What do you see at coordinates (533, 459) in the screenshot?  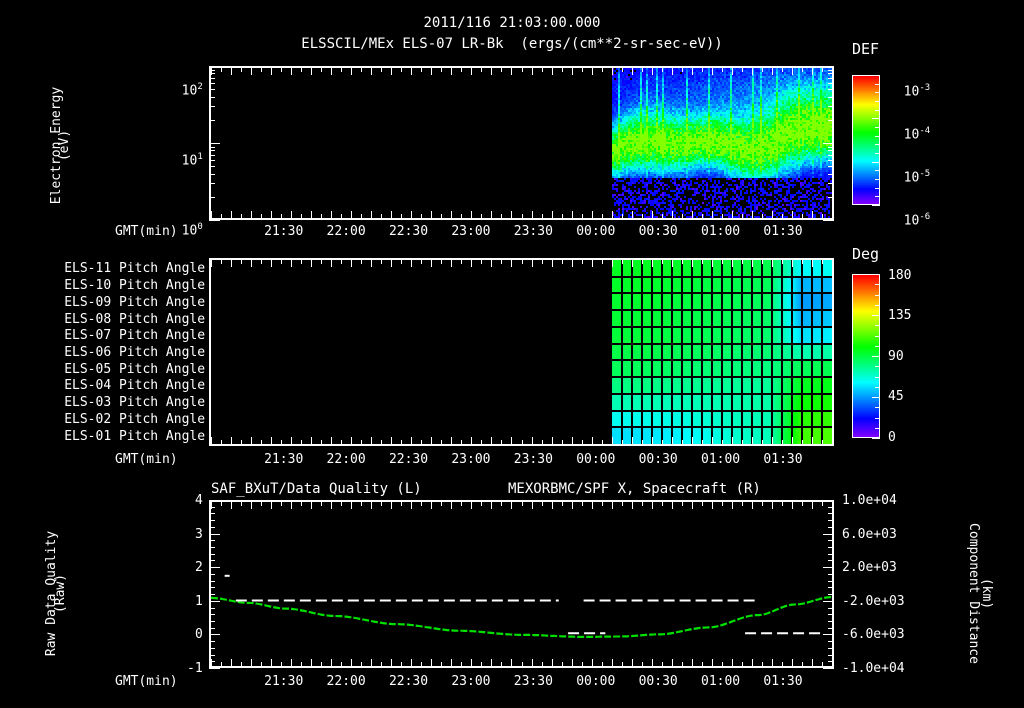 I see `x-tick-label: 23:30` at bounding box center [533, 459].